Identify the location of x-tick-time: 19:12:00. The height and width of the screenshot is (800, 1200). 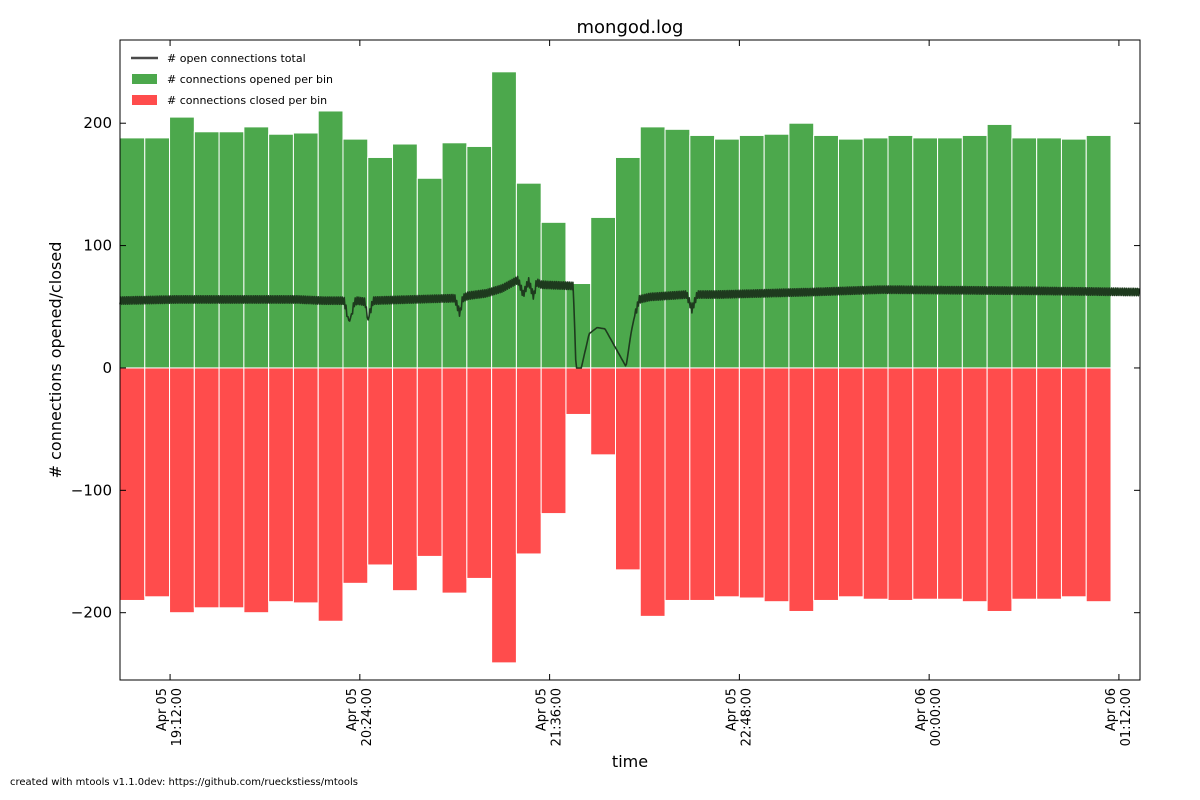
(177, 717).